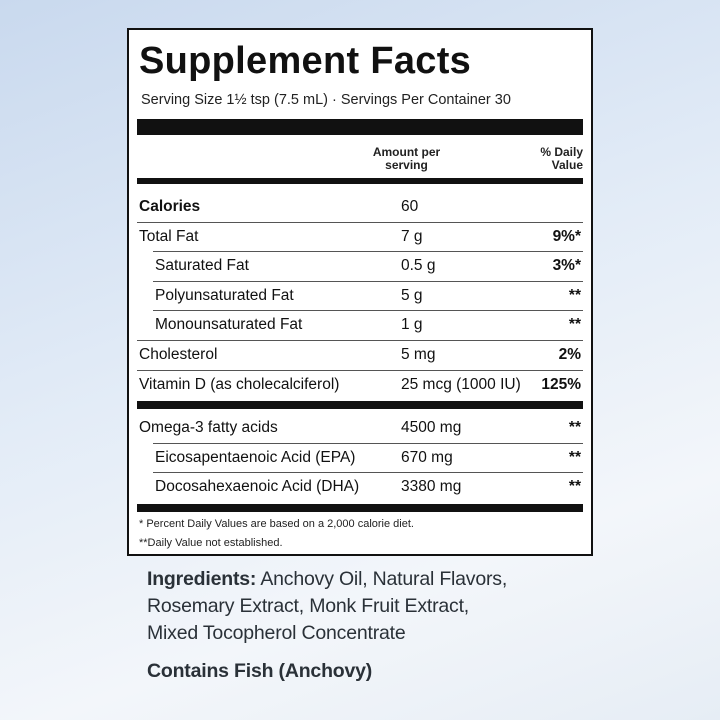 The width and height of the screenshot is (720, 720). What do you see at coordinates (360, 295) in the screenshot?
I see `facts-row: Polyunsaturated Fat 5 g **` at bounding box center [360, 295].